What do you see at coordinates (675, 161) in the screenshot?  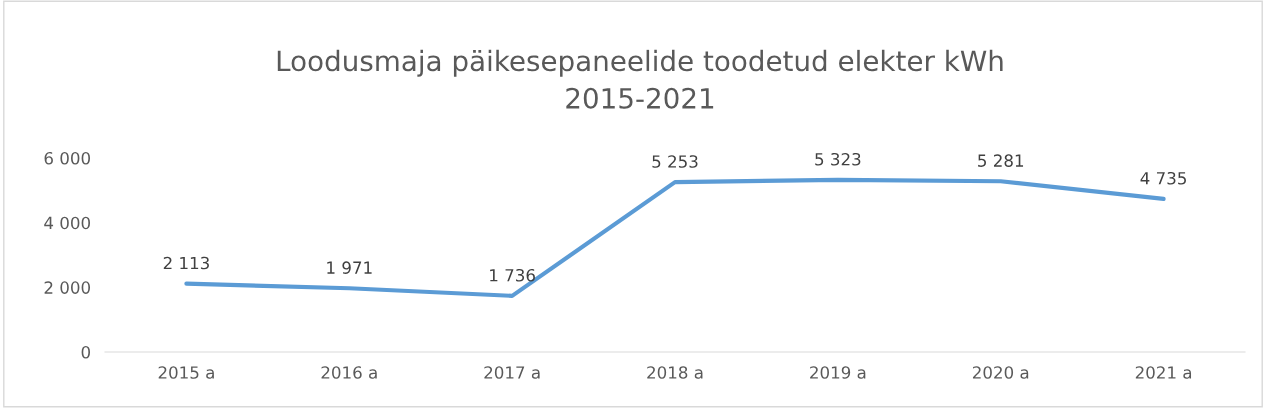 I see `data-label: 5 253` at bounding box center [675, 161].